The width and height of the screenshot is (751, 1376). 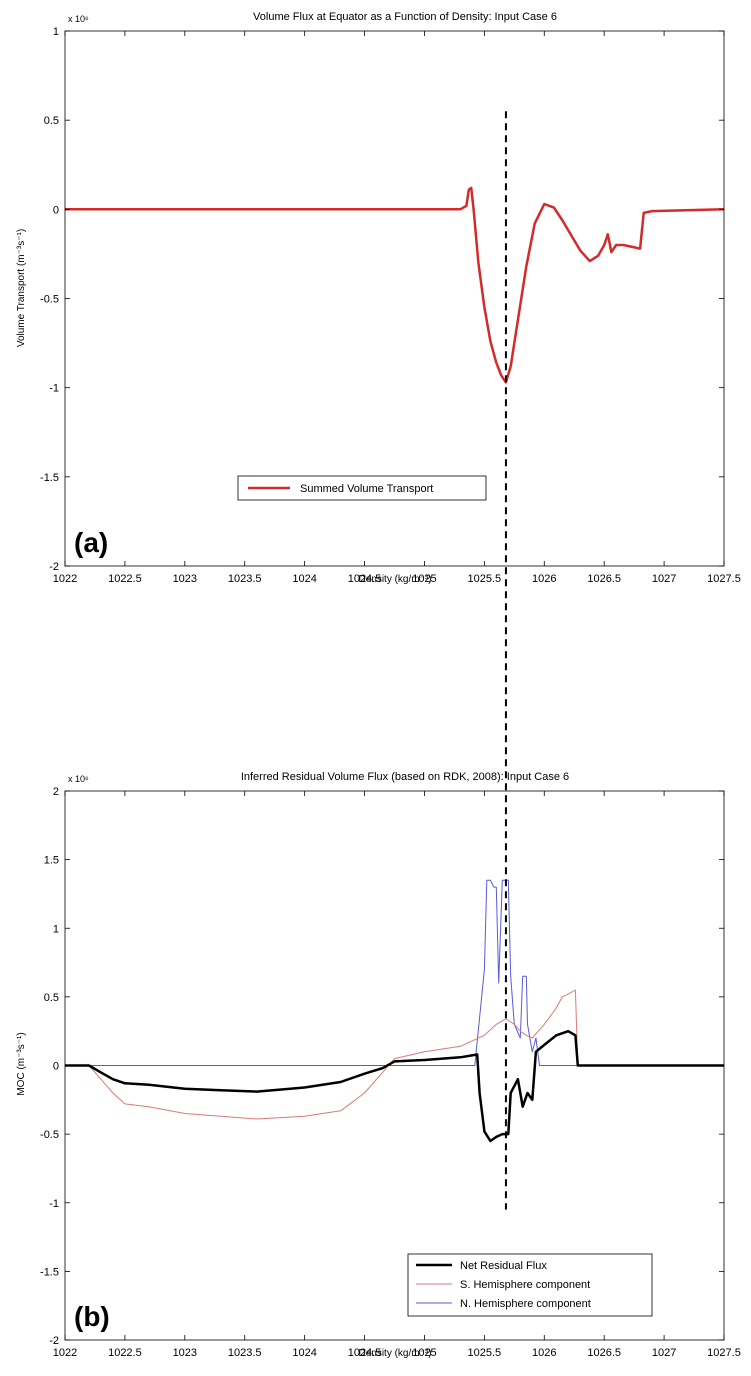 I want to click on chart-a-plot-area, so click(x=395, y=285).